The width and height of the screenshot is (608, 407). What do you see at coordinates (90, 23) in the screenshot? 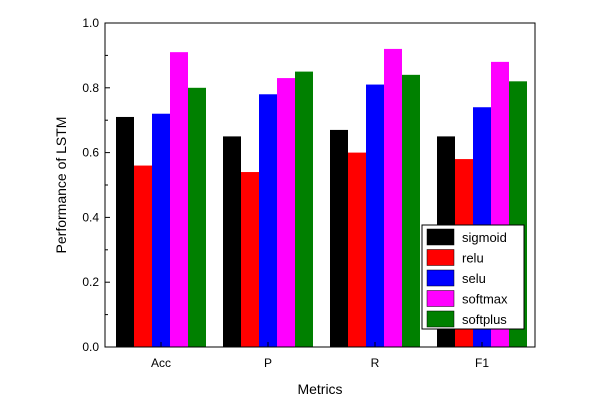
I see `y-tick-label: 1.0` at bounding box center [90, 23].